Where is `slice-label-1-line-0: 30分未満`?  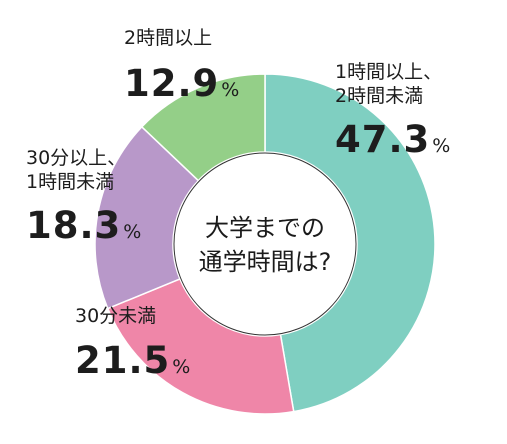 slice-label-1-line-0: 30分未満 is located at coordinates (115, 316).